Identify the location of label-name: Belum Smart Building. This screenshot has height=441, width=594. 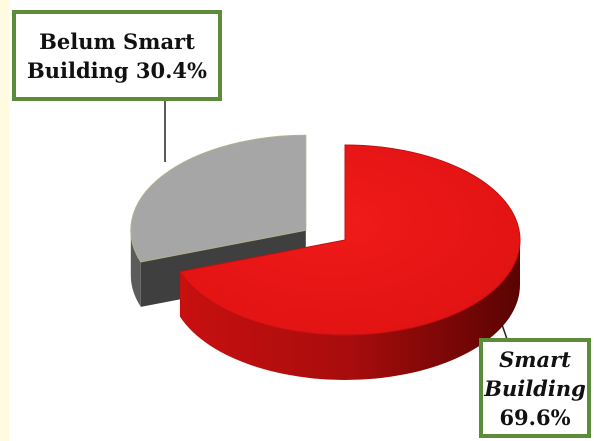
(110, 55).